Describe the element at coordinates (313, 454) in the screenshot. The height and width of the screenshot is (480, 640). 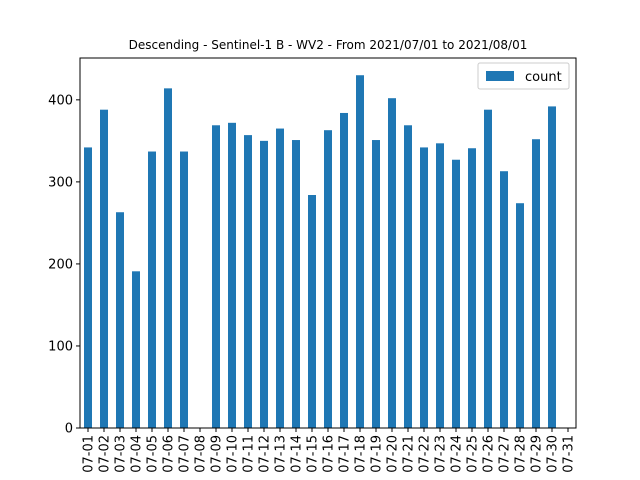
I see `x-tick-label: 07-15` at that location.